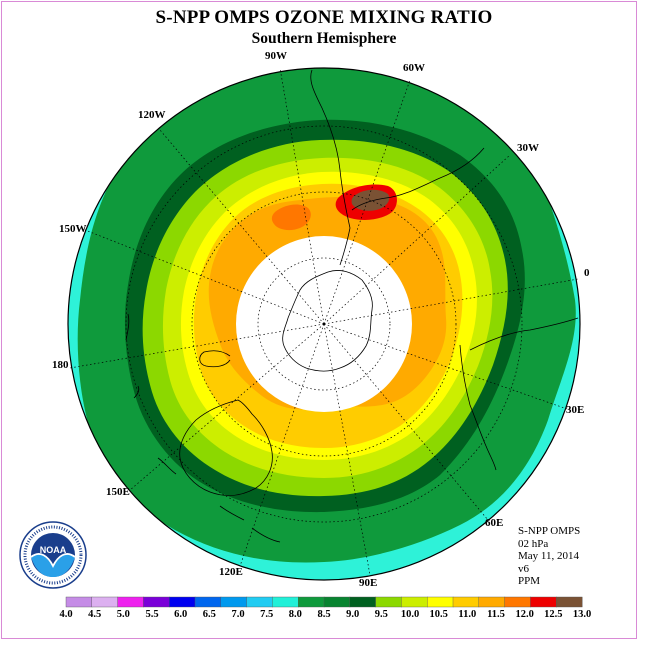 The image size is (648, 648). Describe the element at coordinates (575, 410) in the screenshot. I see `lon-label-30e: 30E` at that location.